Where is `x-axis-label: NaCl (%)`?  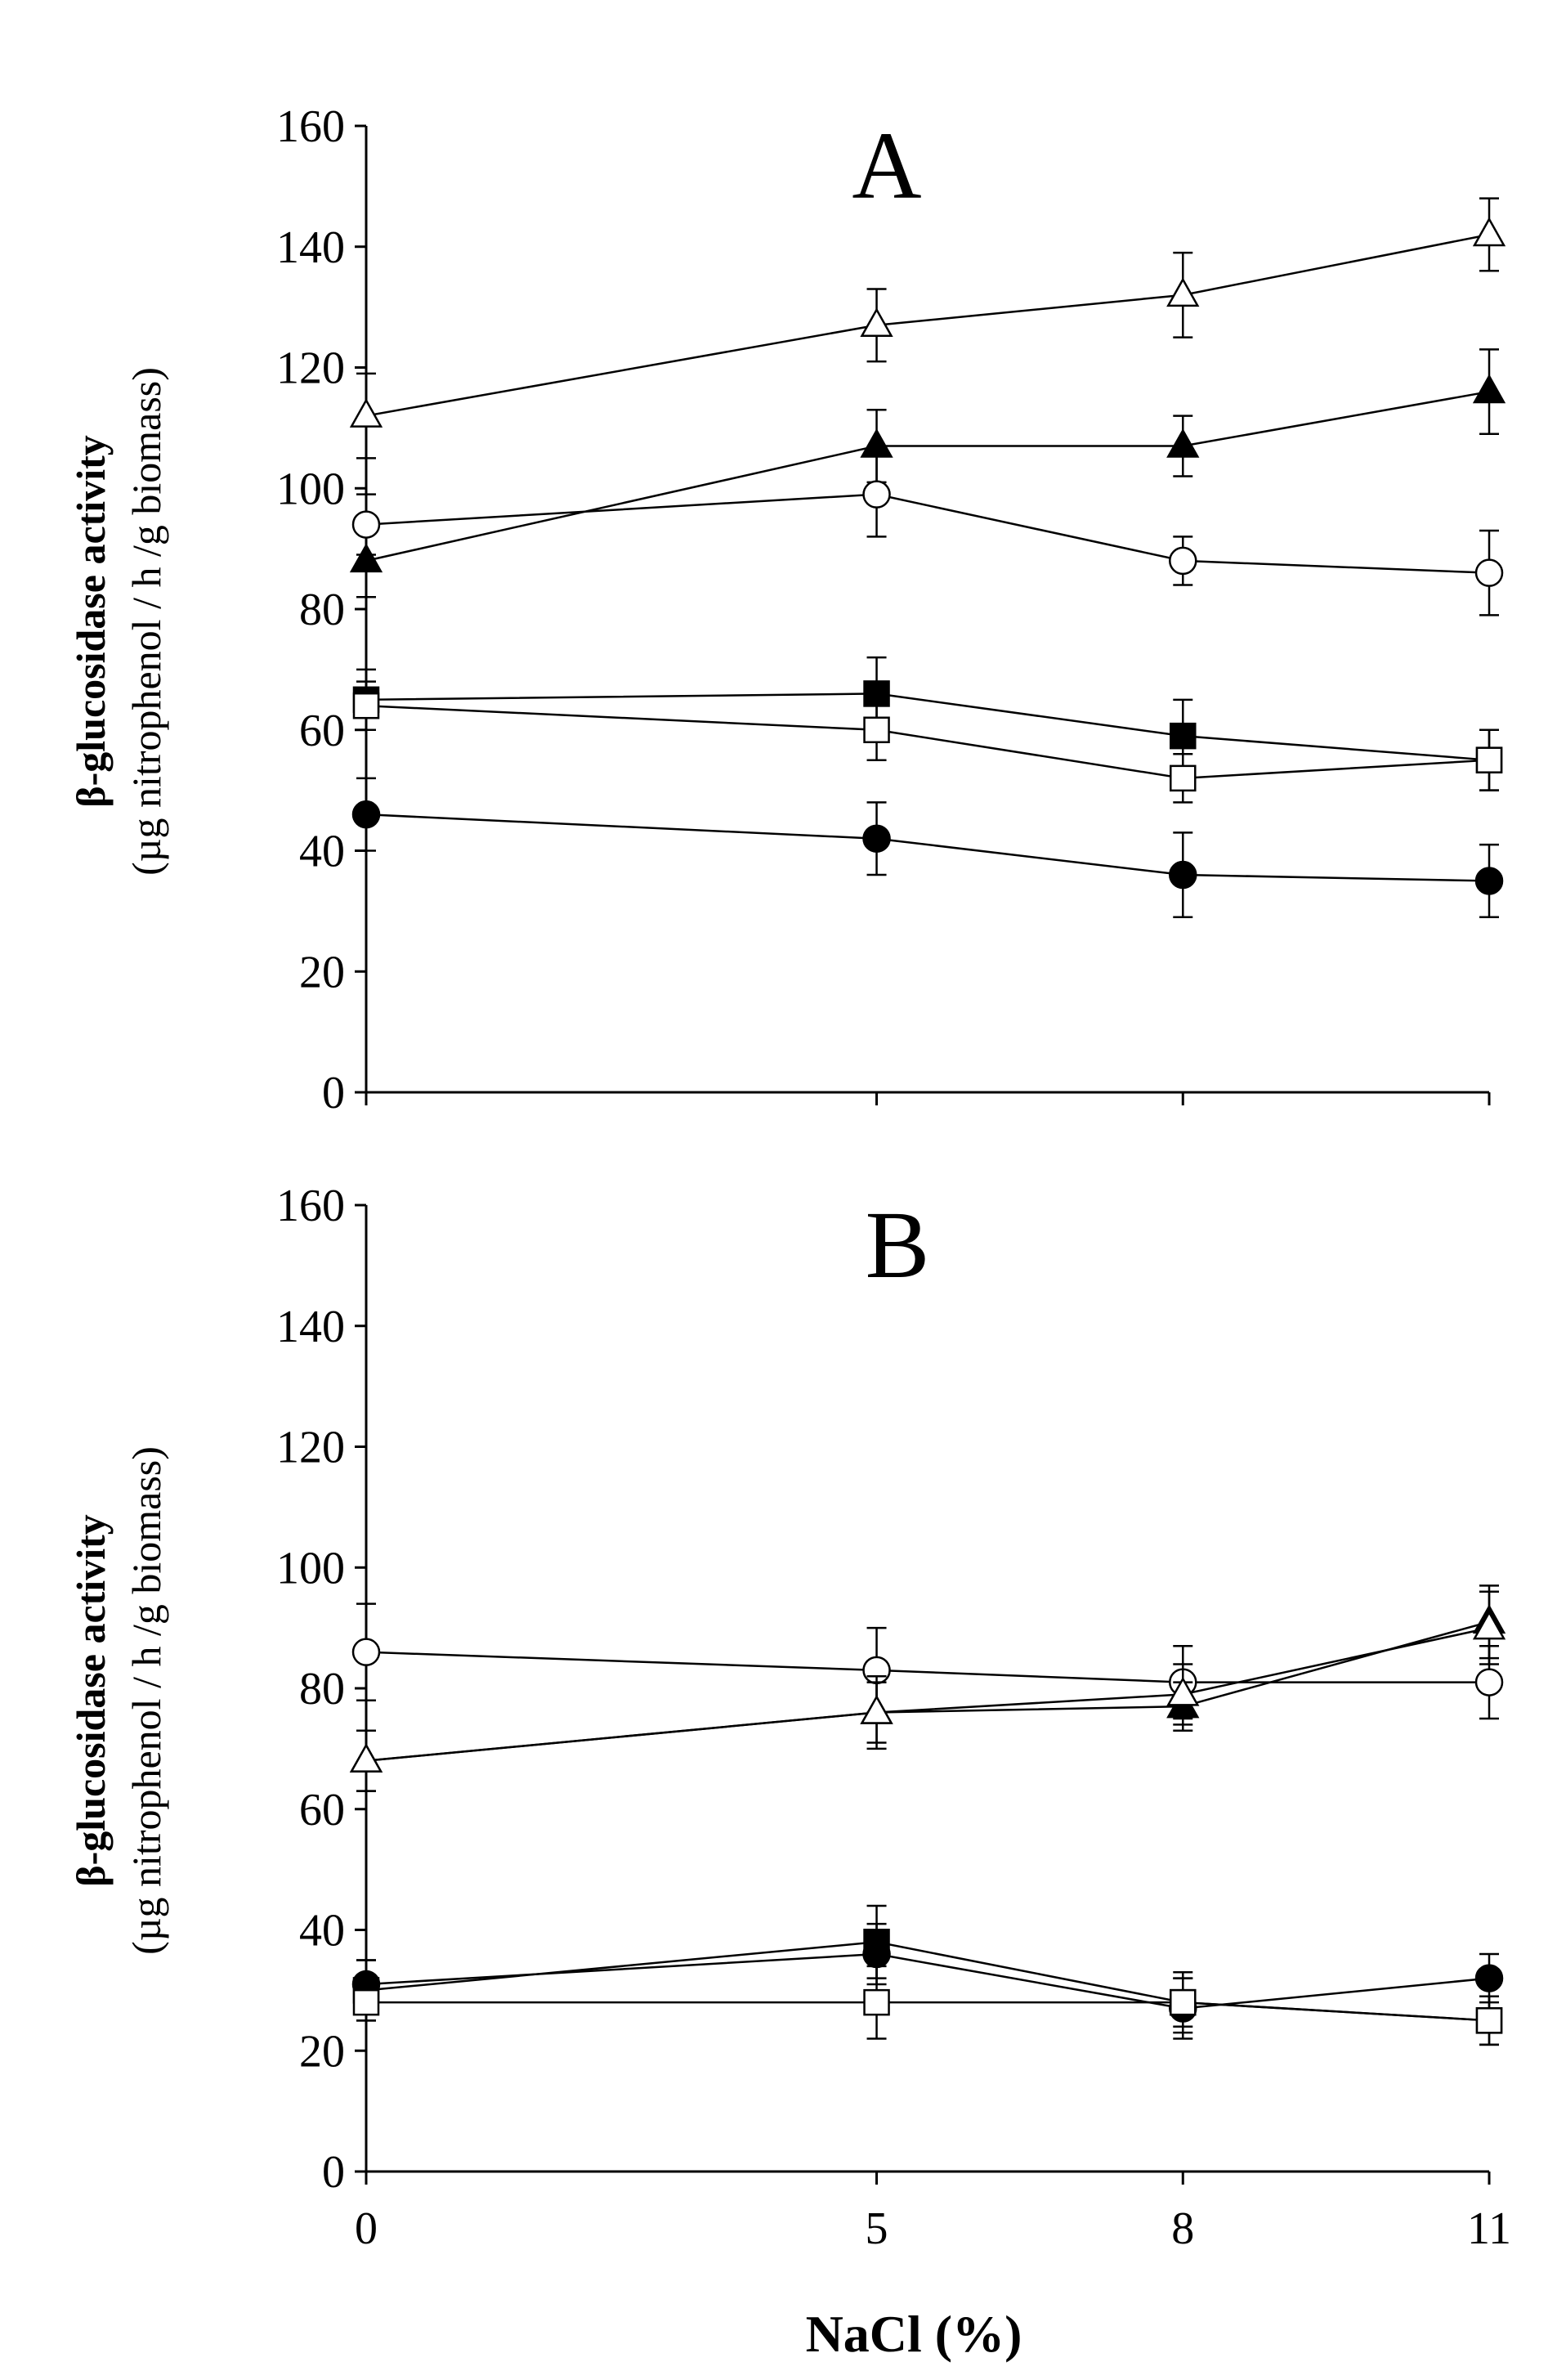 x-axis-label: NaCl (%) is located at coordinates (914, 2334).